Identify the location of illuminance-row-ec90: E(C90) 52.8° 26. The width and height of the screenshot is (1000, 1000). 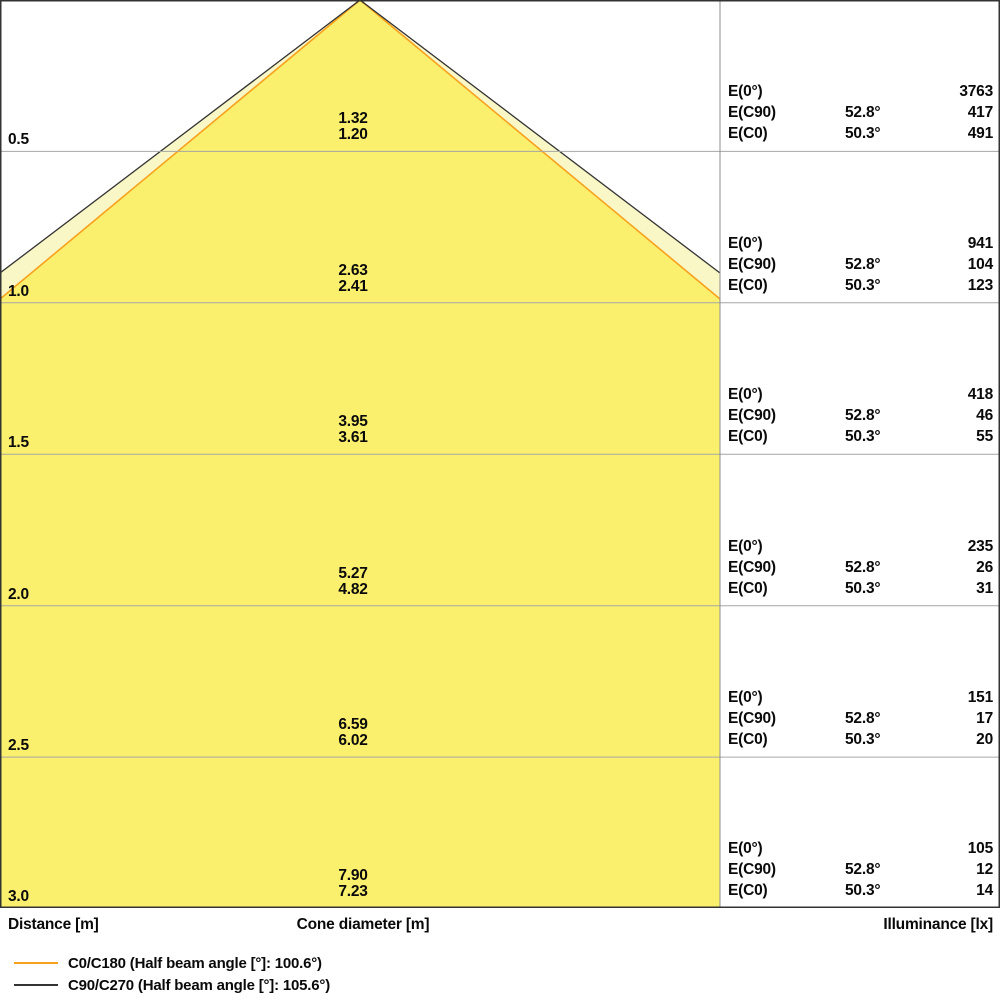
(860, 567).